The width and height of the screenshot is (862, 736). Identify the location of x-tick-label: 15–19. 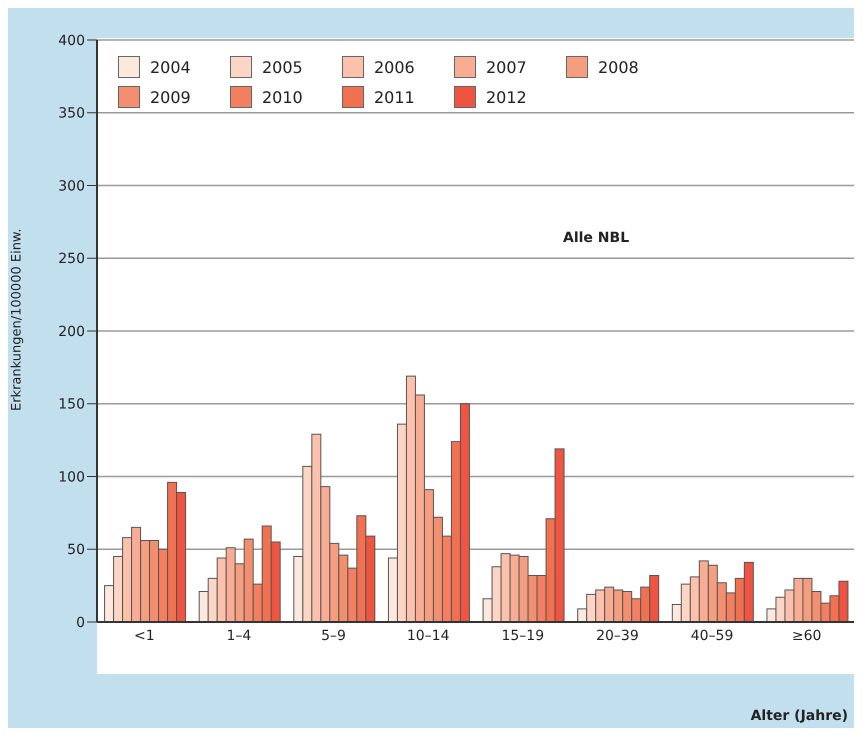
(522, 636).